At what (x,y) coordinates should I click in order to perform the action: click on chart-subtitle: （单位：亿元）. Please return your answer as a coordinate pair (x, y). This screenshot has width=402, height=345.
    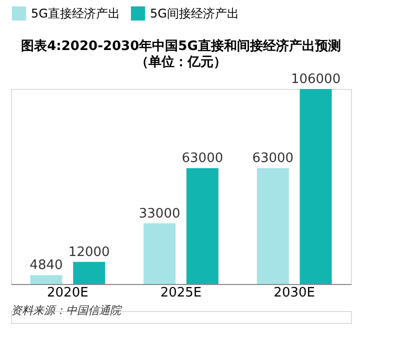
    Looking at the image, I should click on (181, 62).